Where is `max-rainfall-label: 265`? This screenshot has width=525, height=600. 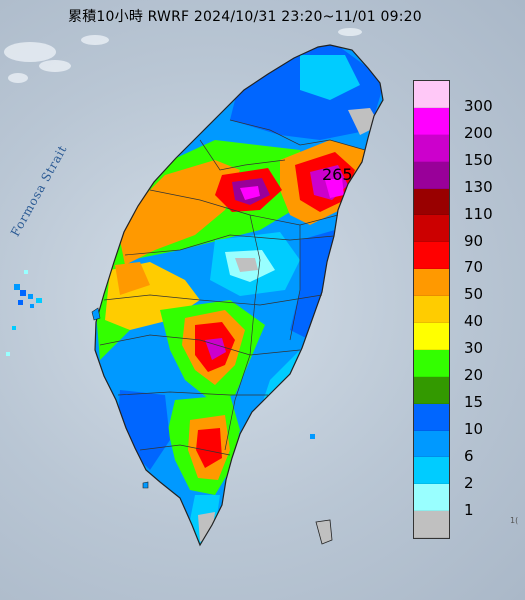 max-rainfall-label: 265 is located at coordinates (337, 174).